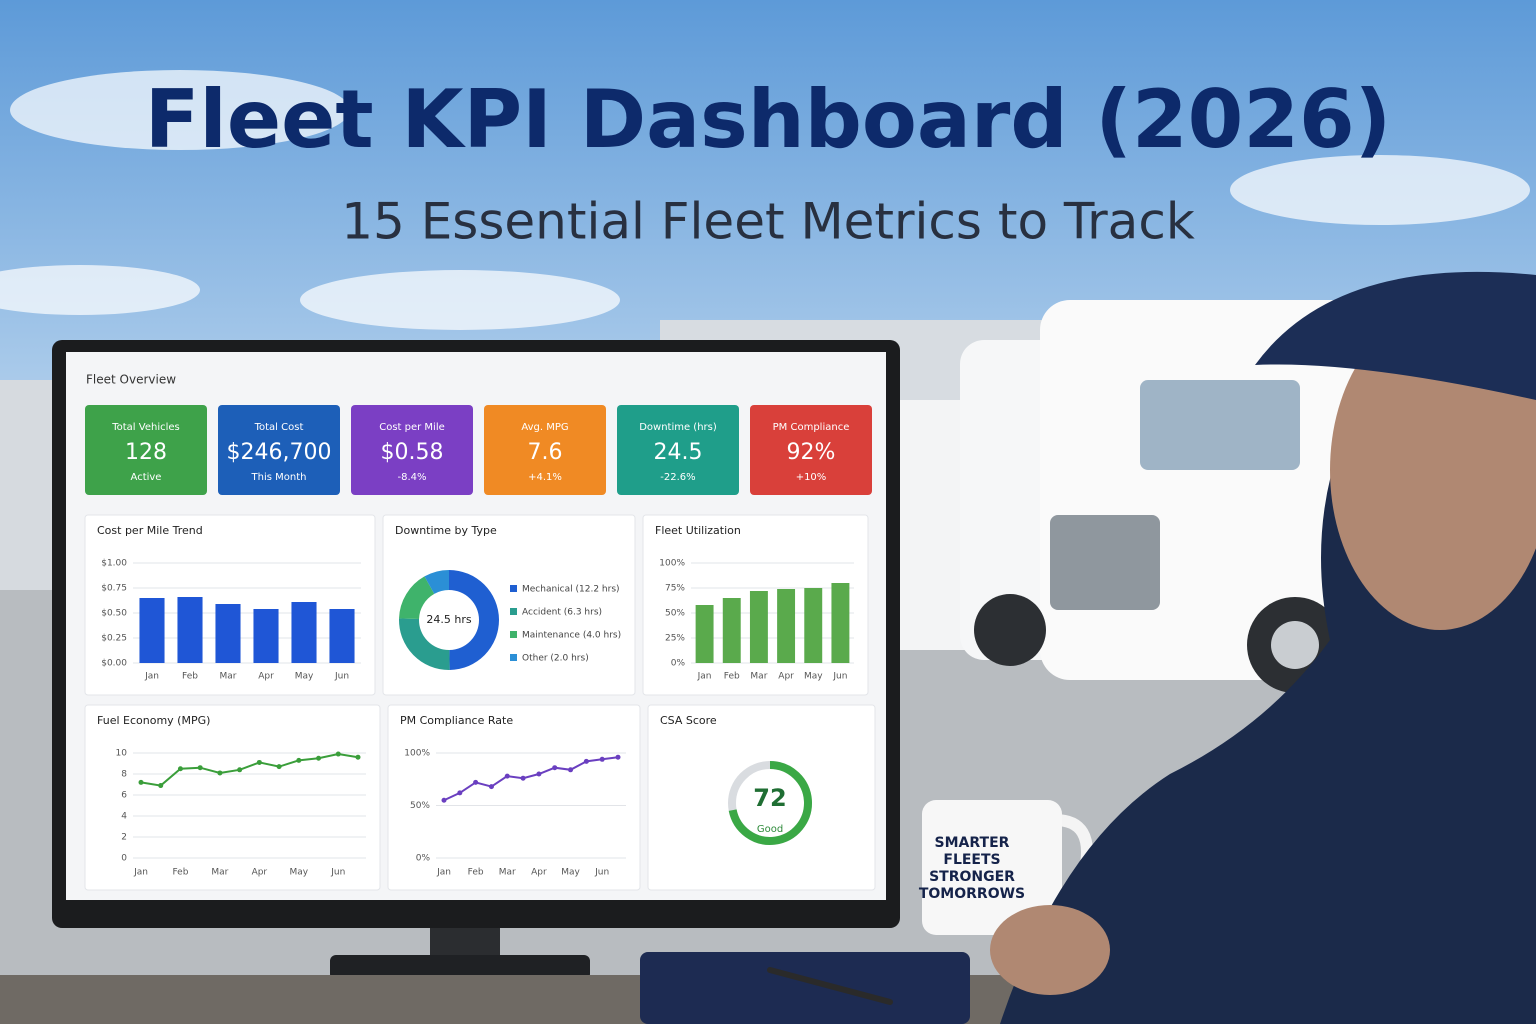 The width and height of the screenshot is (1536, 1024). Describe the element at coordinates (545, 477) in the screenshot. I see `kpi-note: +4.1%` at that location.